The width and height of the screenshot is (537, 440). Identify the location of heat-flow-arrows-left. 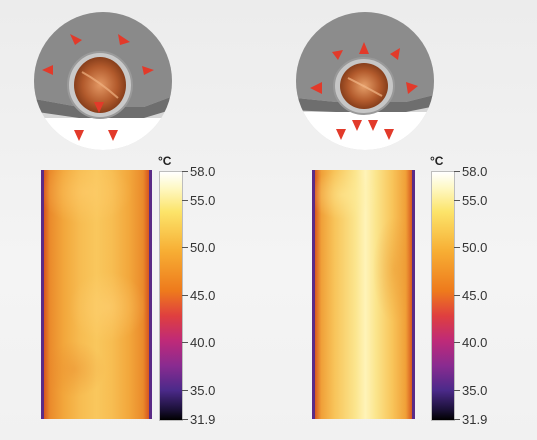
(98, 87).